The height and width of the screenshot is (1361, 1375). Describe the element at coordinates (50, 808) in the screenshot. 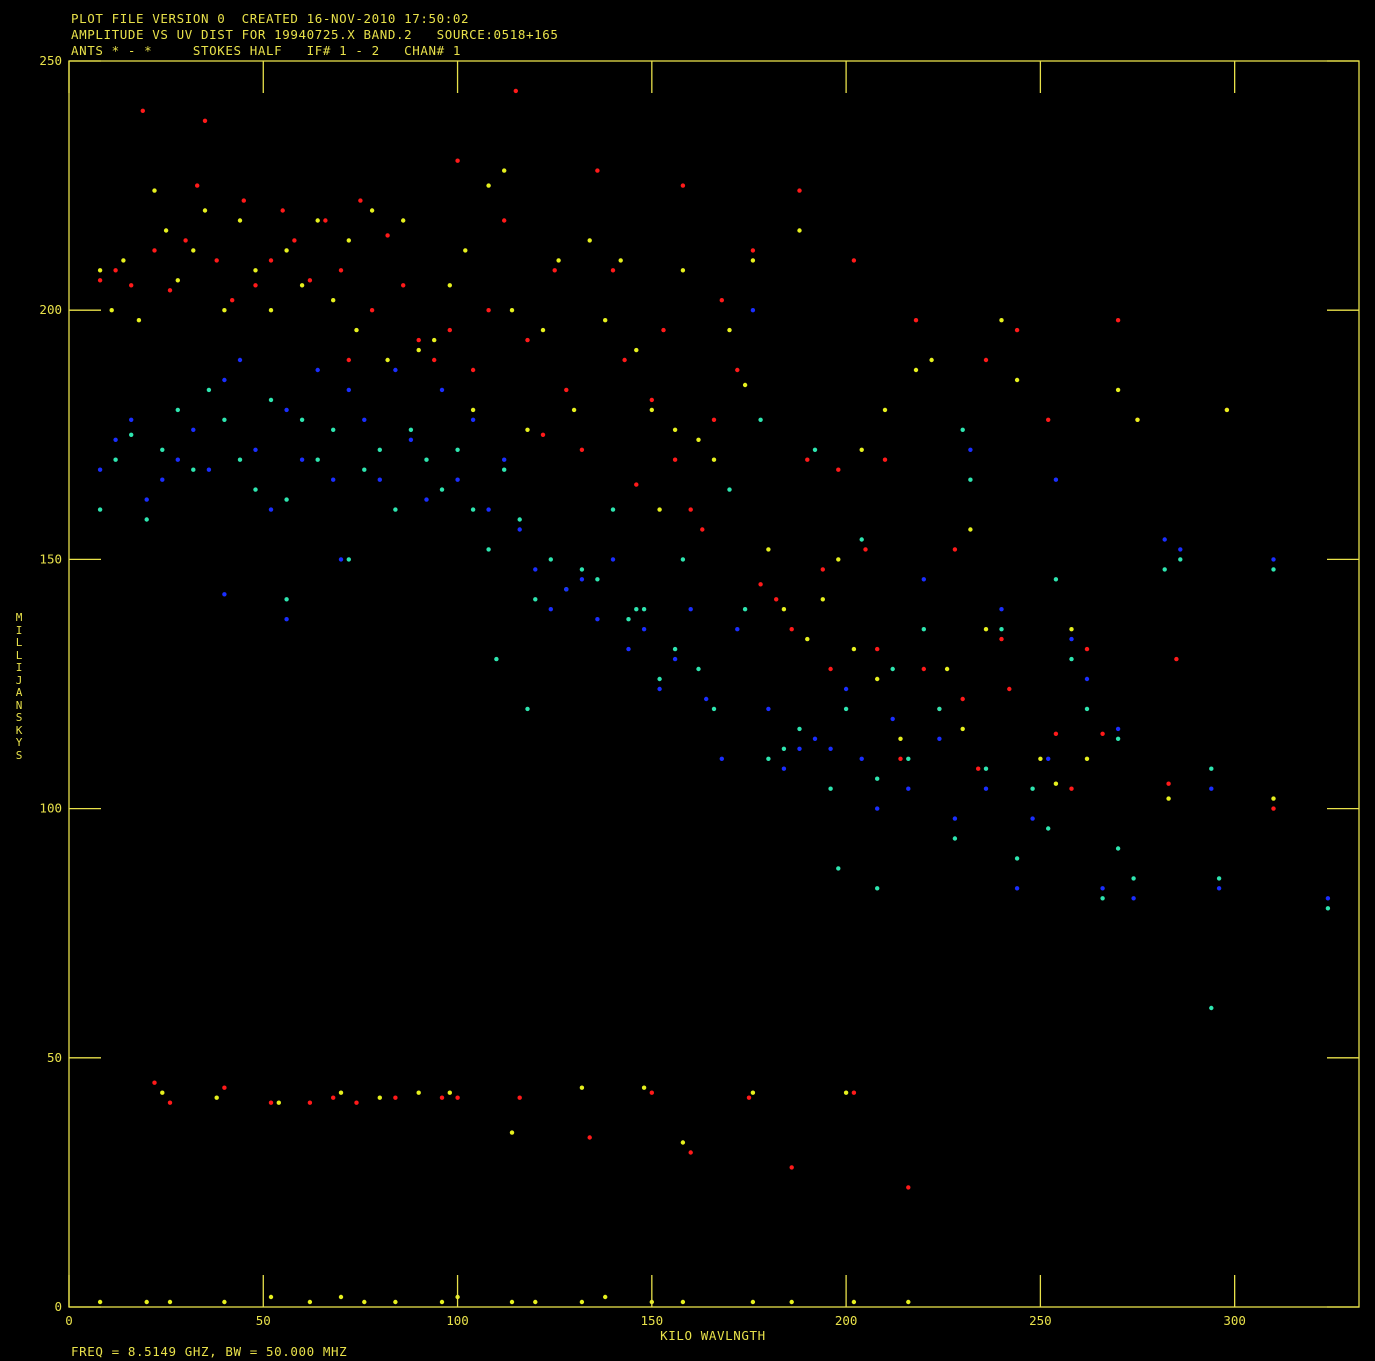

I see `y-tick-label: 100` at that location.